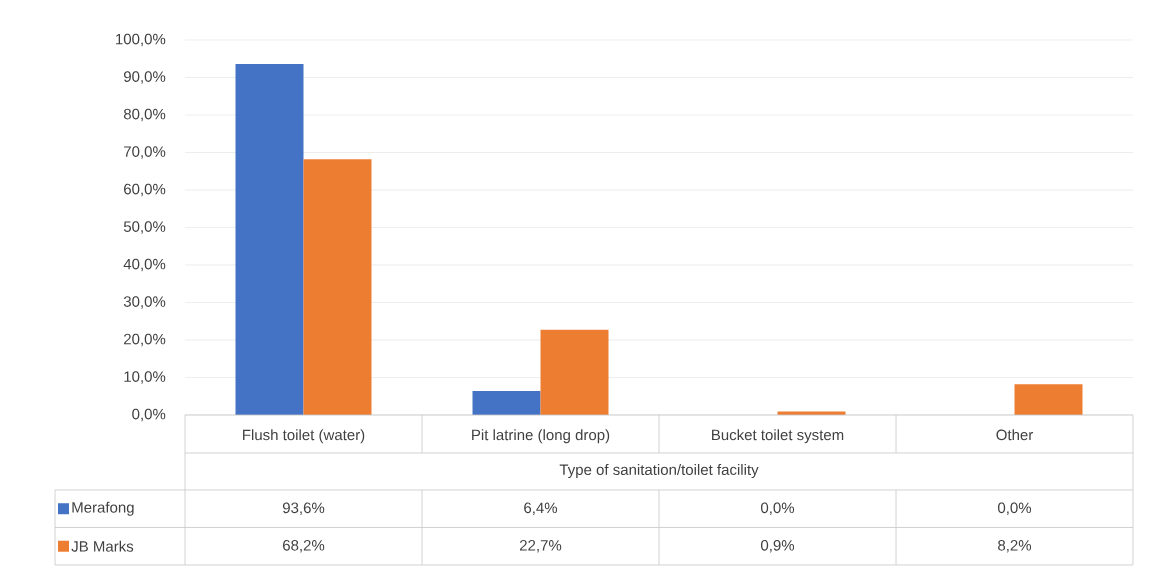 This screenshot has width=1150, height=572. Describe the element at coordinates (540, 546) in the screenshot. I see `data-label: 22,7%` at that location.